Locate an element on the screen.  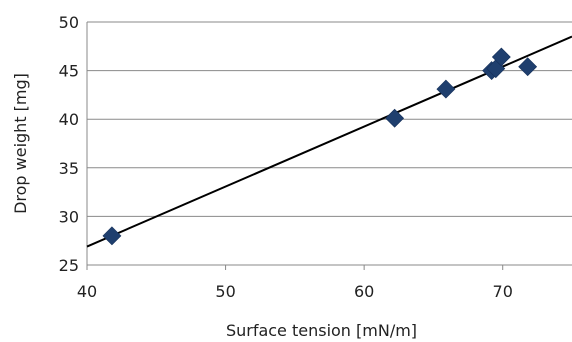
x-tick-labels: 40 50 60 70 is located at coordinates (295, 283).